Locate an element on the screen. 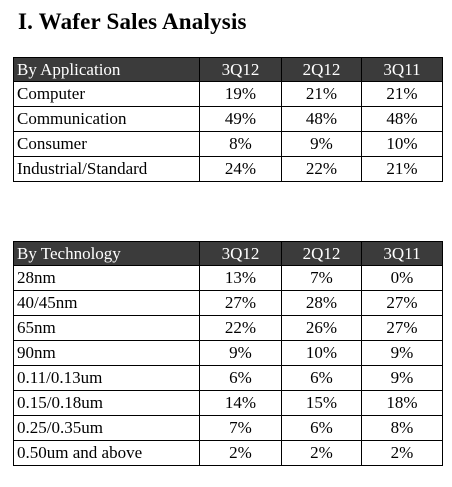  table-header-row: By Application 3Q12 2Q12 3Q11 is located at coordinates (228, 69).